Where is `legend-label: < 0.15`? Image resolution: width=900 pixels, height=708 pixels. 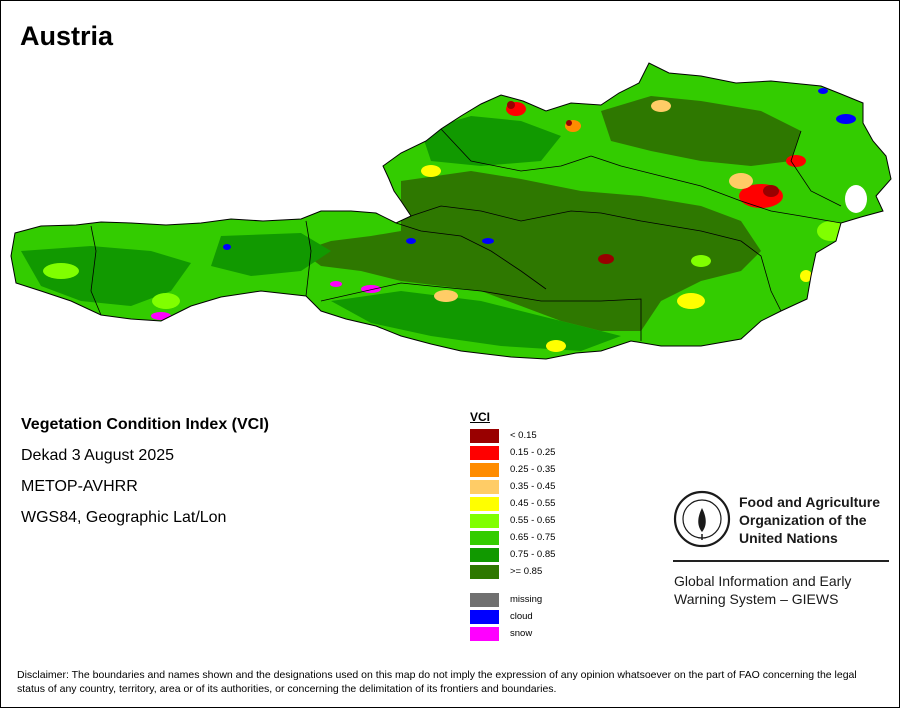 legend-label: < 0.15 is located at coordinates (523, 435).